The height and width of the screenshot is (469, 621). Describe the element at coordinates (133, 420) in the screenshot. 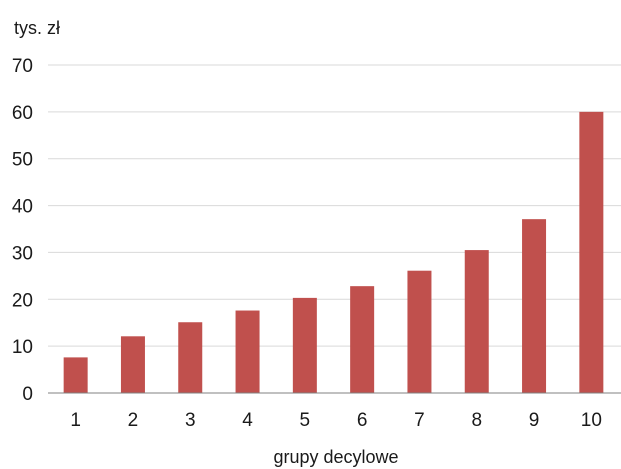

I see `x-tick-label: 2` at that location.